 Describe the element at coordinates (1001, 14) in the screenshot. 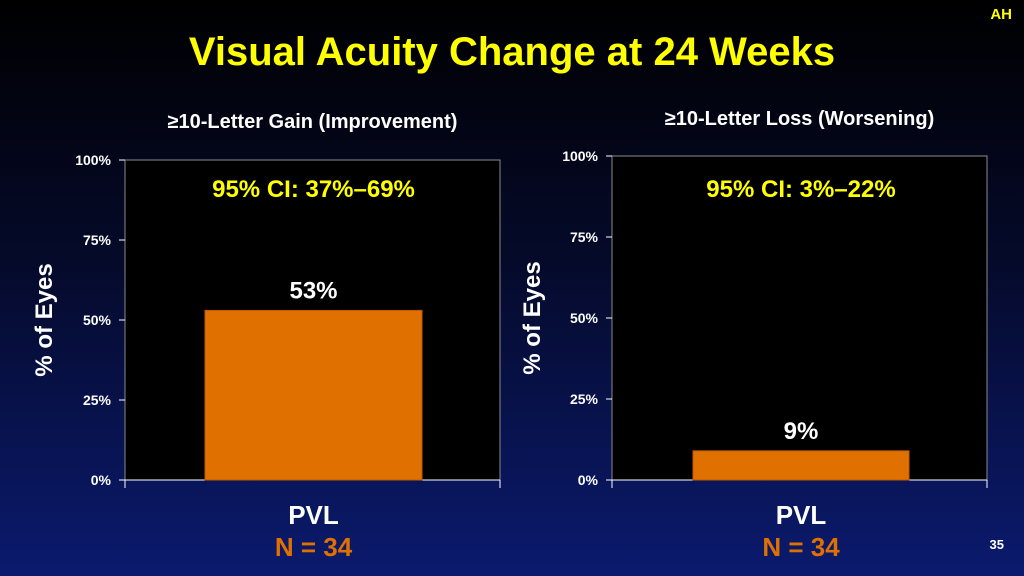

I see `corner-tag: AH` at that location.